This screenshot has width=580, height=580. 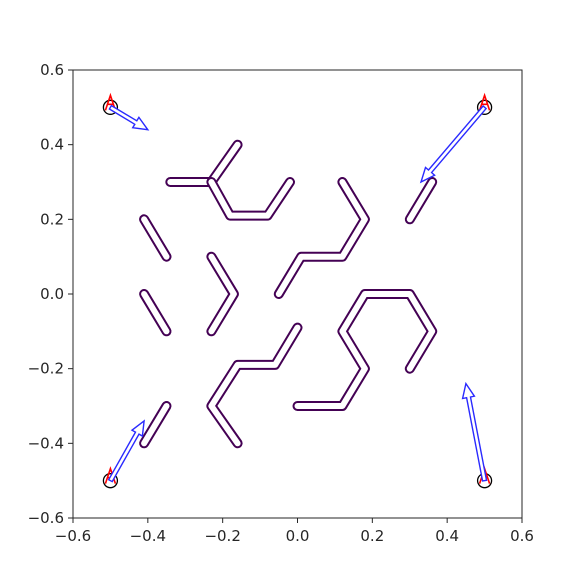 I want to click on path-p8, so click(x=365, y=350).